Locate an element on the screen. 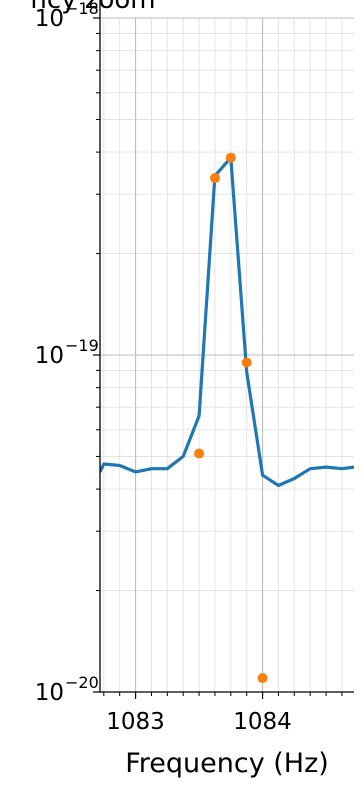 This screenshot has width=364, height=789. x-tick-label: 1083 is located at coordinates (135, 722).